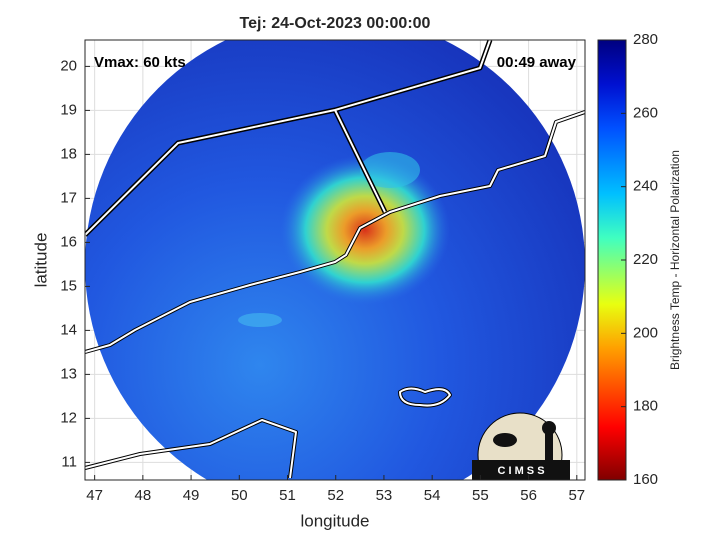 This screenshot has width=720, height=540. Describe the element at coordinates (143, 495) in the screenshot. I see `x-tick-label: 48` at that location.